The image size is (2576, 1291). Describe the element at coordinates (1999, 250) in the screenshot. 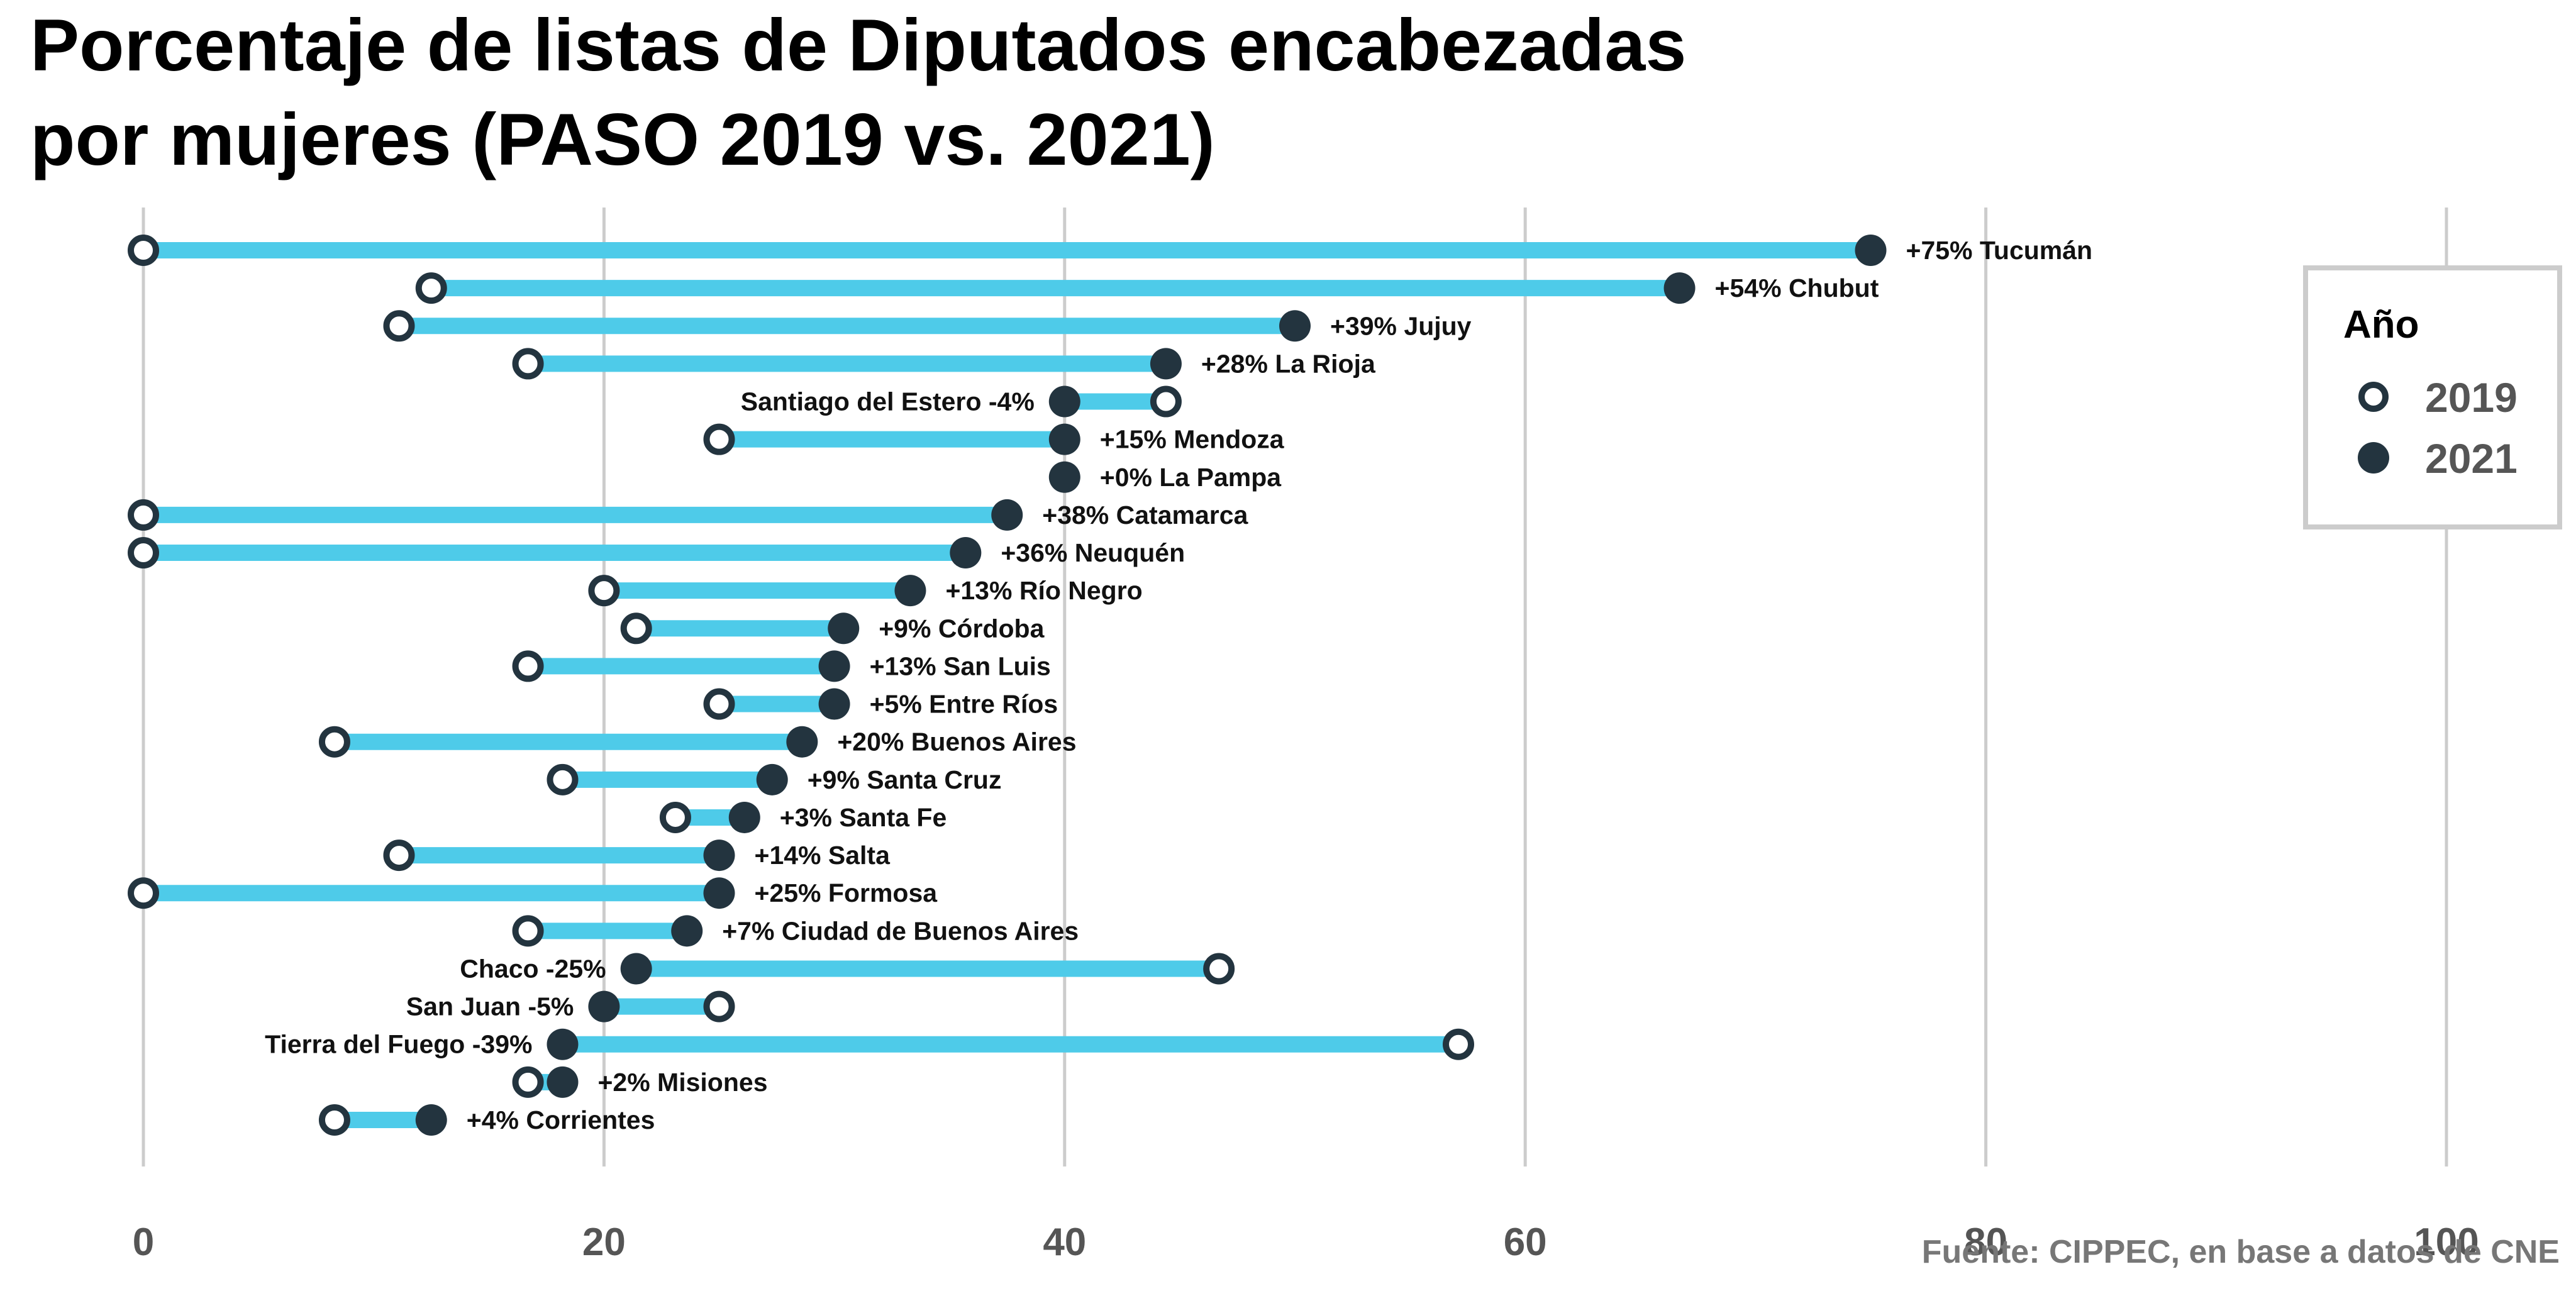

I see `row-label: +75% Tucumán` at that location.